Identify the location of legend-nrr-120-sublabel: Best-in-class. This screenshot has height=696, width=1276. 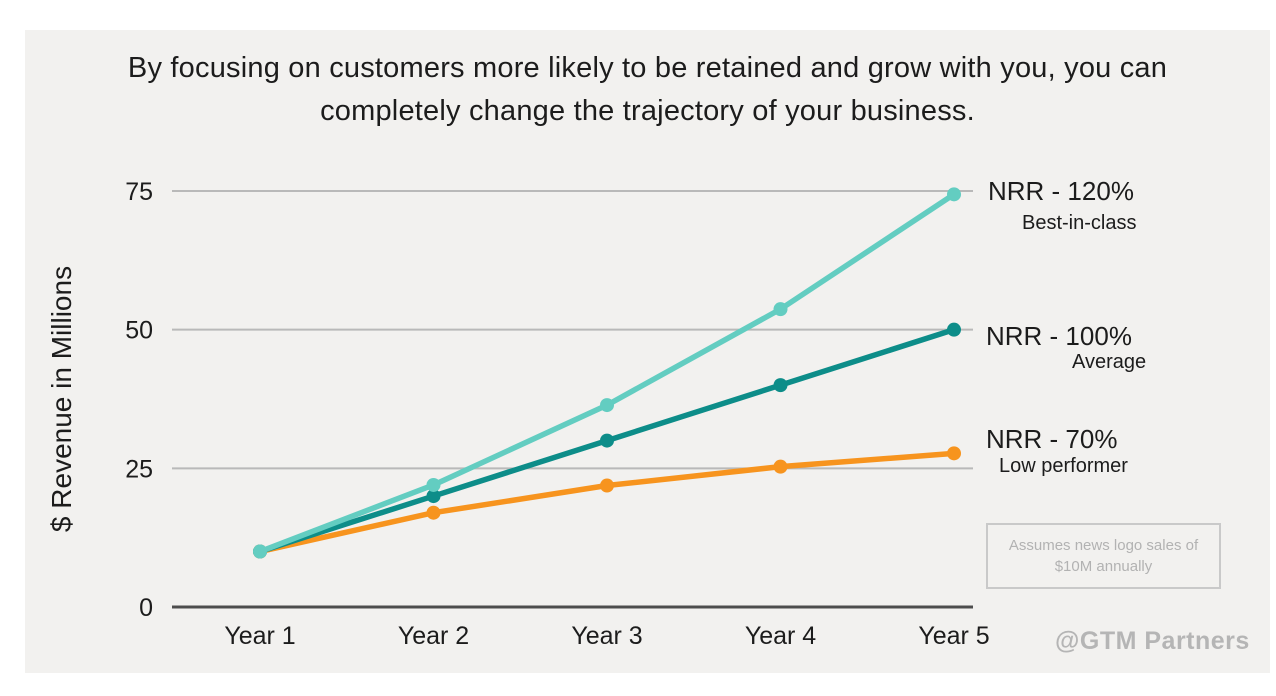
(1079, 223).